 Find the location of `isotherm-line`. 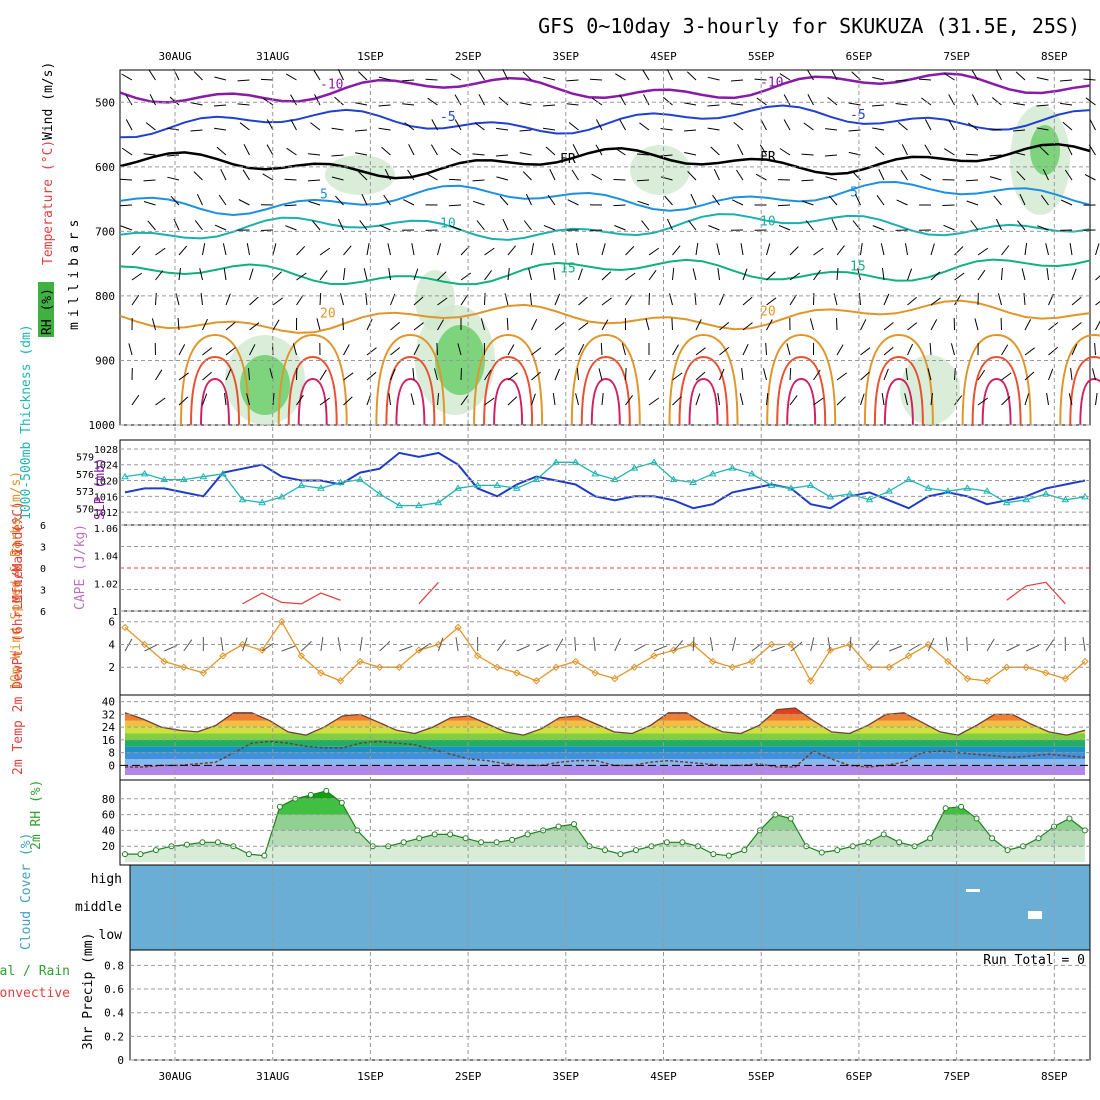

isotherm-line is located at coordinates (605, 161).